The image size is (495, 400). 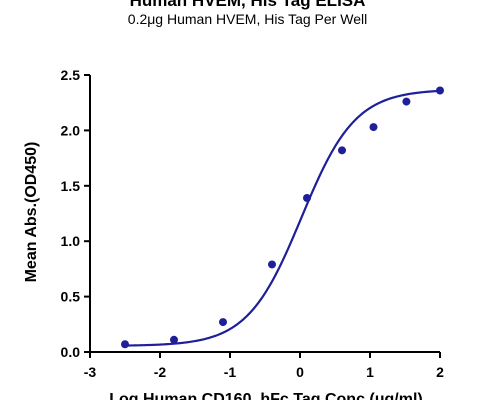 I want to click on y-tick-label: 2.5, so click(x=71, y=75).